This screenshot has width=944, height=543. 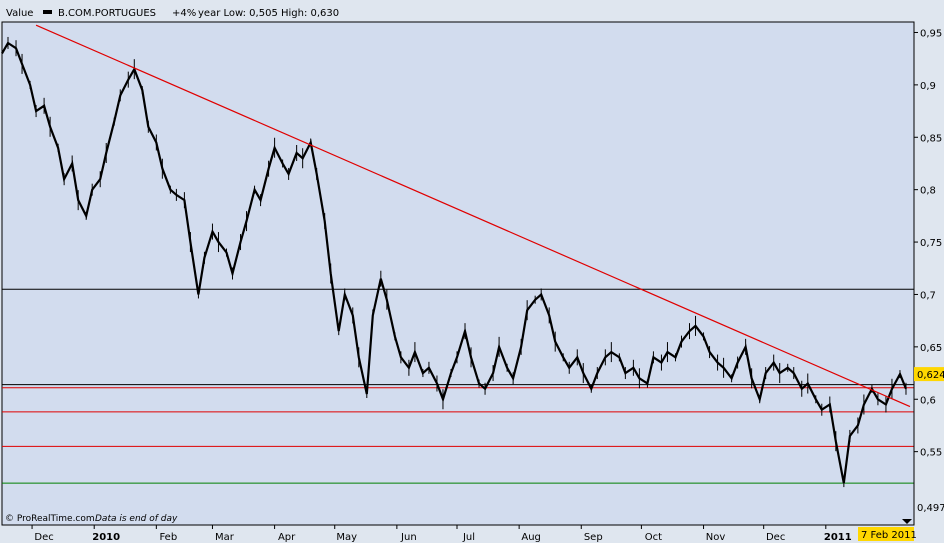 What do you see at coordinates (168, 537) in the screenshot?
I see `x-tick-label: Feb` at bounding box center [168, 537].